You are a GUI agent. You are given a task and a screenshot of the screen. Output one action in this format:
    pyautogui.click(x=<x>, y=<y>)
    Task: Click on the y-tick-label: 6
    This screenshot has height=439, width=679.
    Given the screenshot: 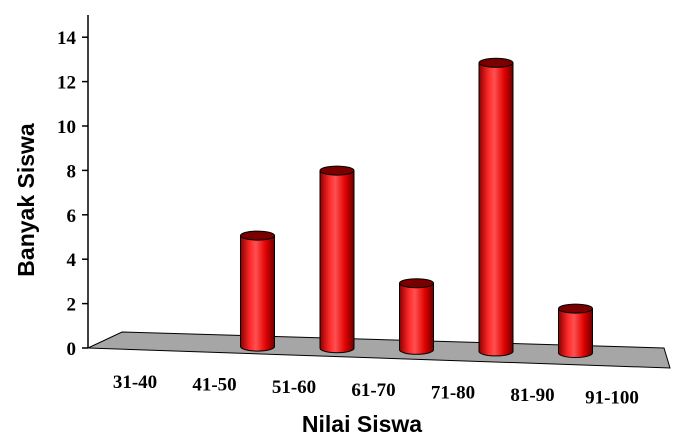 What is the action you would take?
    pyautogui.click(x=72, y=216)
    